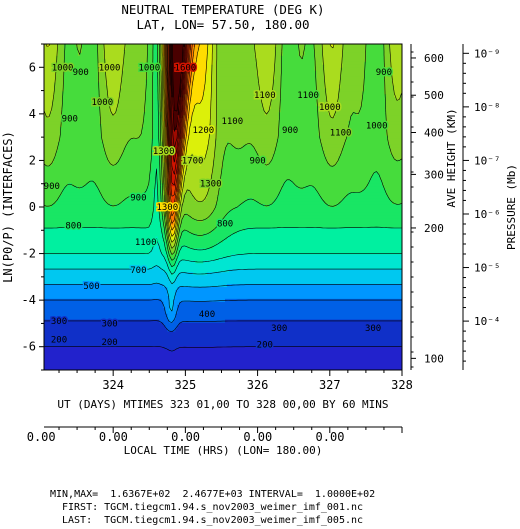 Image resolution: width=520 pixels, height=529 pixels. What do you see at coordinates (225, 224) in the screenshot?
I see `contour-label: 800` at bounding box center [225, 224].